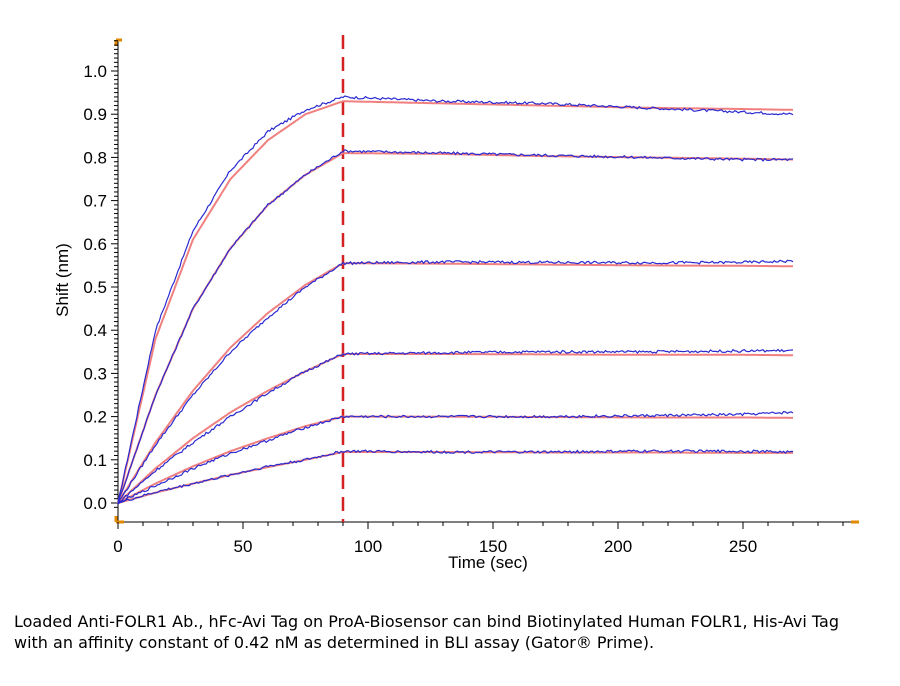 The width and height of the screenshot is (900, 686). Describe the element at coordinates (618, 546) in the screenshot. I see `x-tick-label: 200` at that location.